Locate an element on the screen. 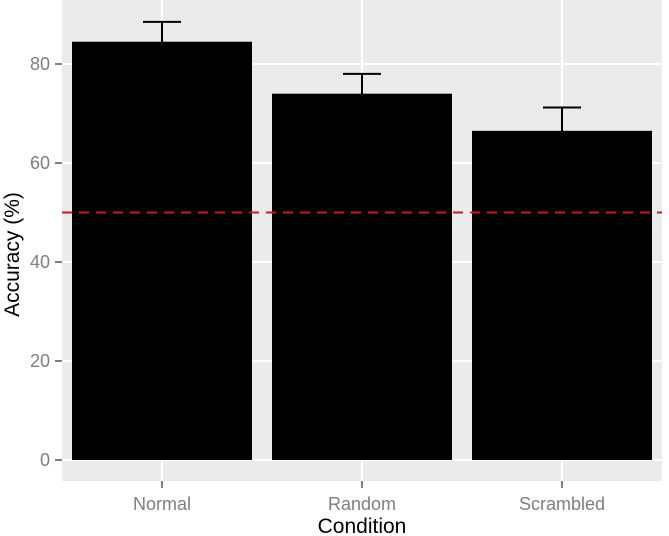  x-axis-ticks: Normal Random Scrambled is located at coordinates (369, 497).